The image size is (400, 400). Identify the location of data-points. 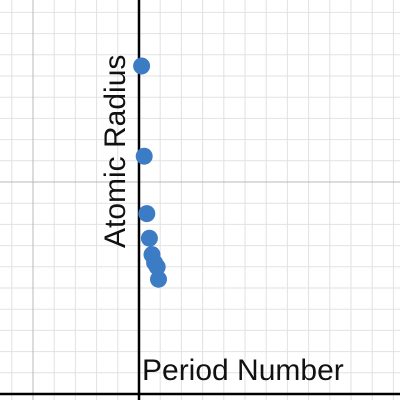
(150, 172).